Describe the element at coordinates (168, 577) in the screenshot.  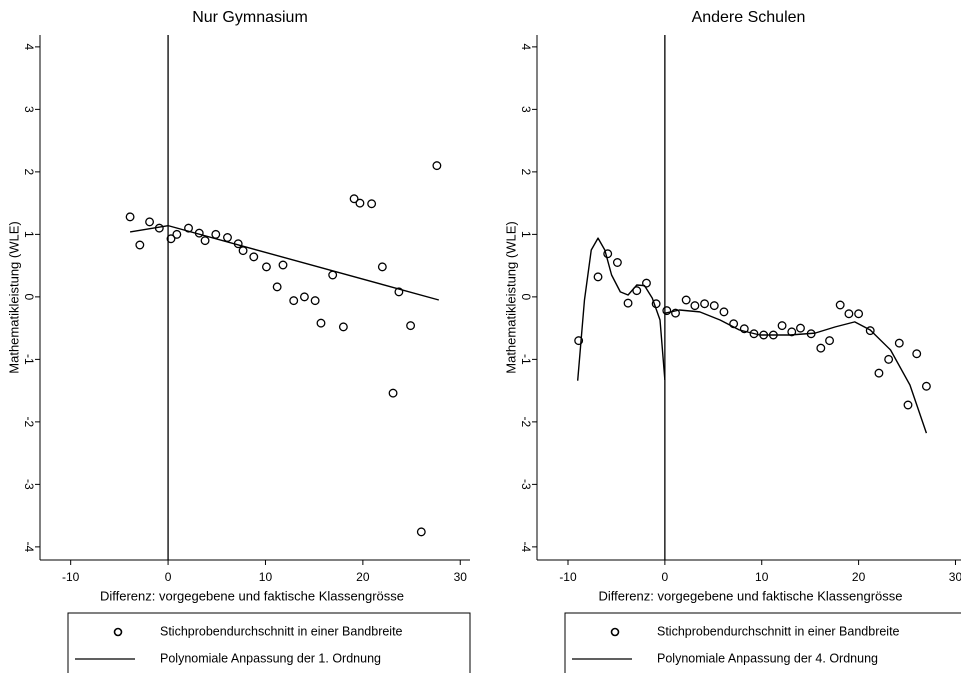
I see `x-tick-label: 0` at that location.